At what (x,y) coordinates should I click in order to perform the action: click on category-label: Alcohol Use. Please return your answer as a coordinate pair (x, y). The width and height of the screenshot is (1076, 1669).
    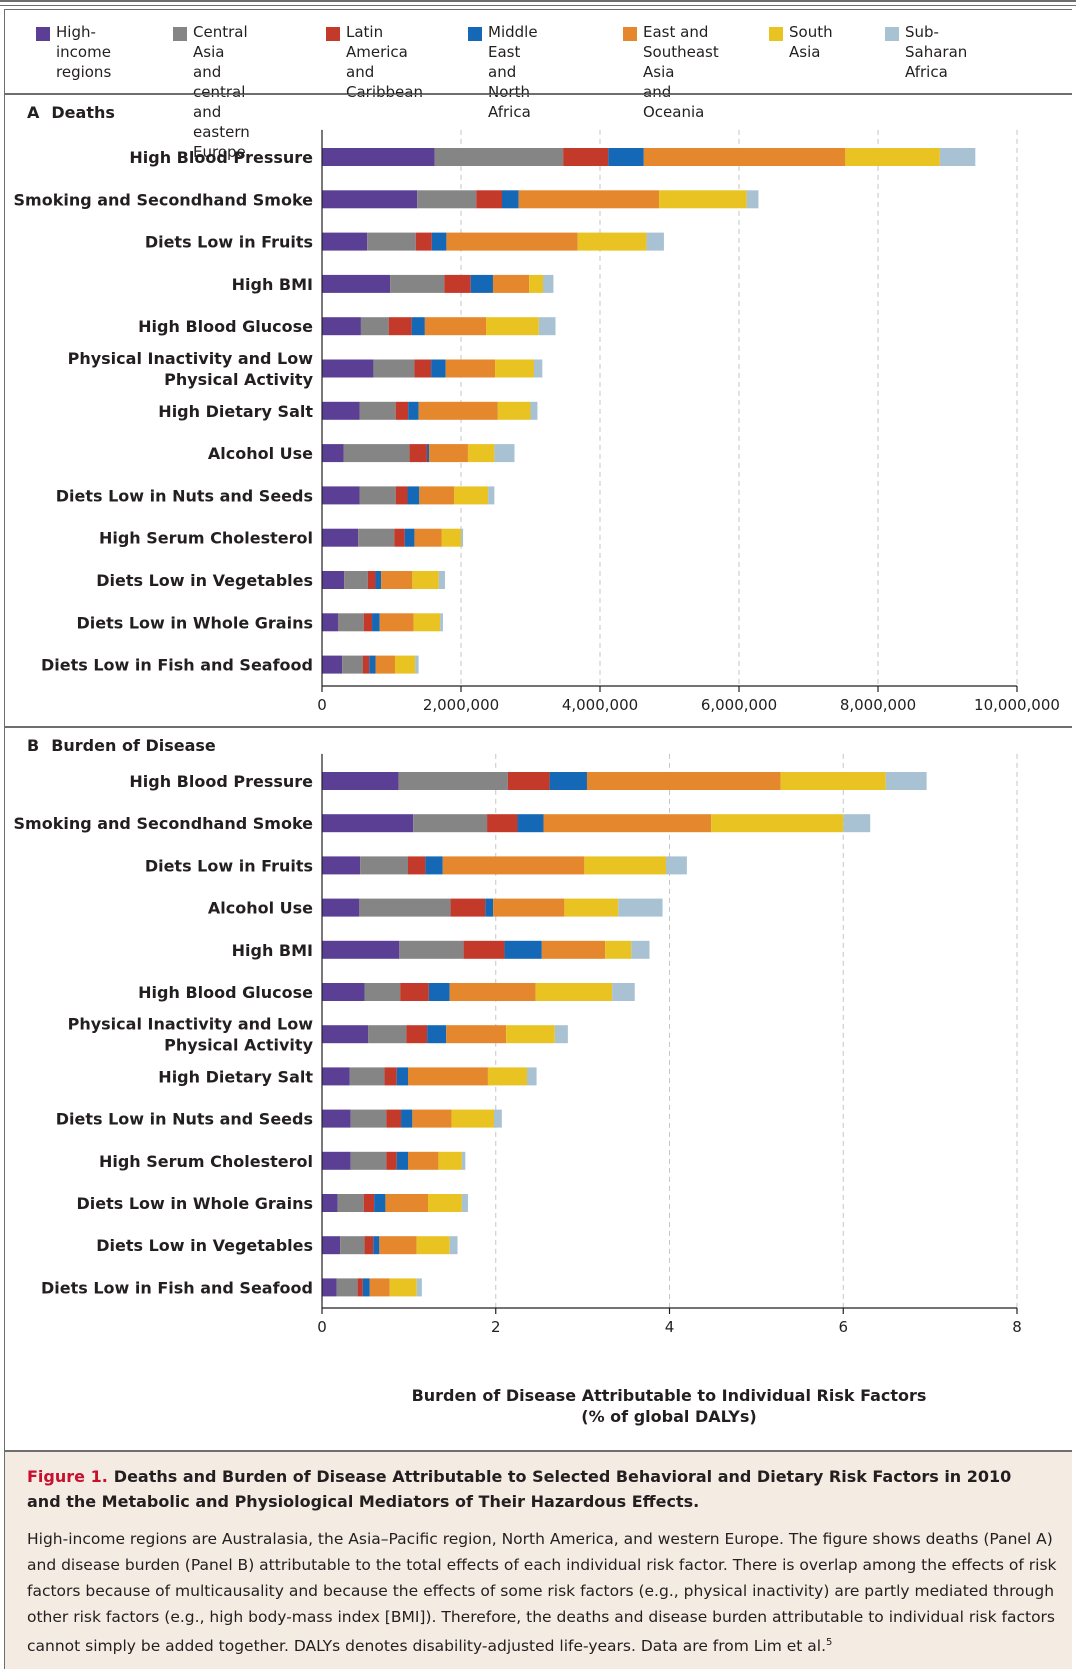
    Looking at the image, I should click on (260, 908).